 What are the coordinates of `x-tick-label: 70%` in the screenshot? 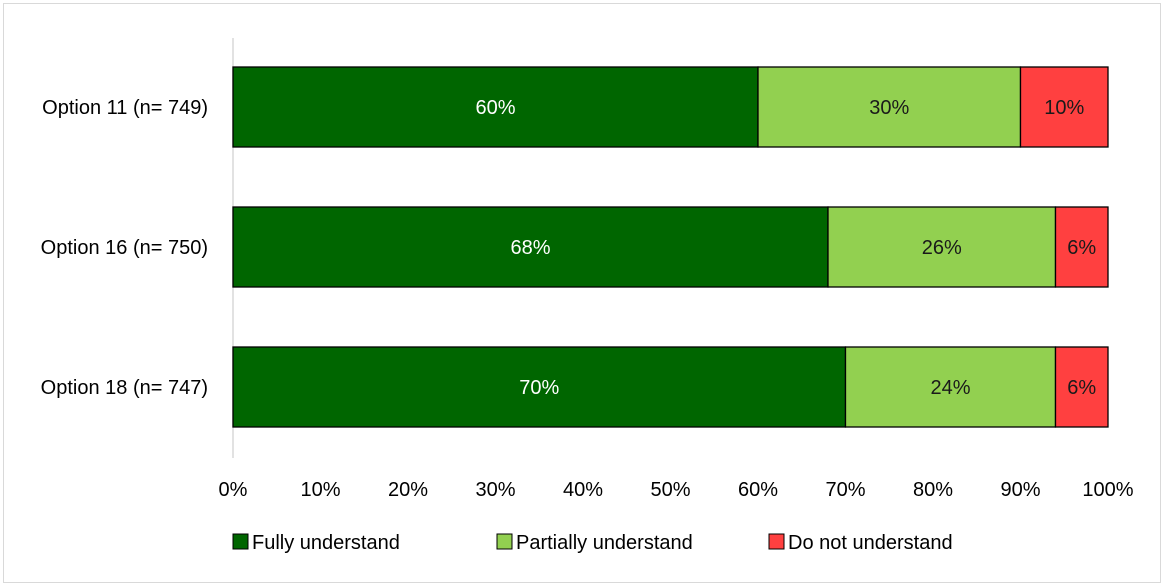 It's located at (845, 490).